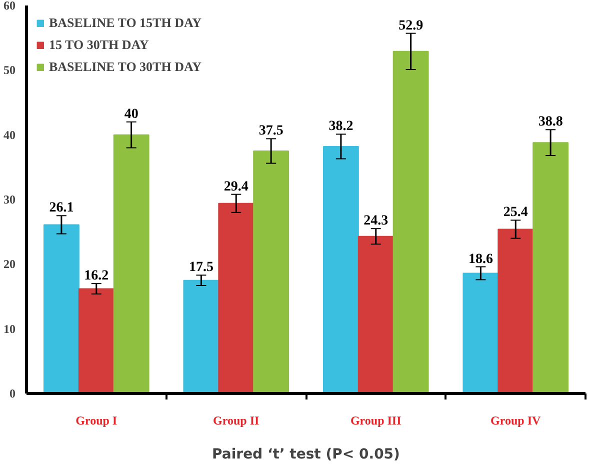 The width and height of the screenshot is (594, 471). What do you see at coordinates (10, 135) in the screenshot?
I see `y-tick-label: 40` at bounding box center [10, 135].